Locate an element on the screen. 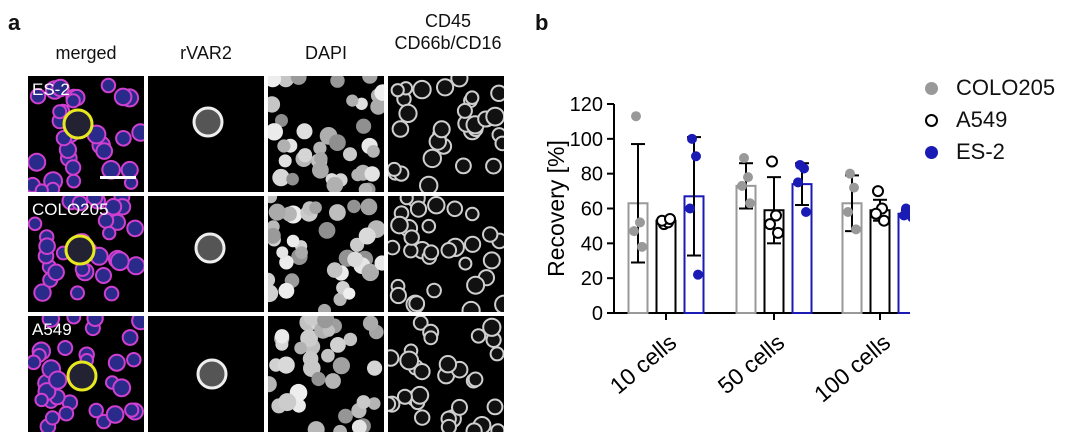  x-tick-label-10-cells: 10 cells is located at coordinates (643, 364).